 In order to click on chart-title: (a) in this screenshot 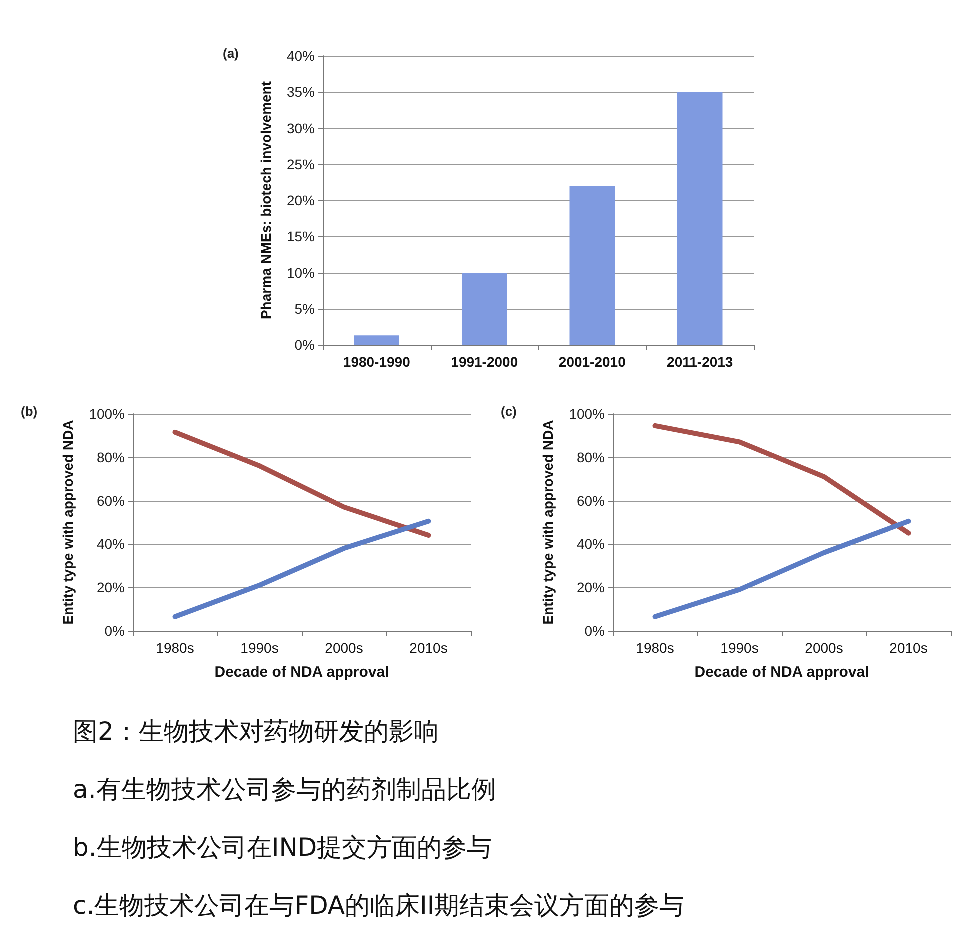, I will do `click(231, 53)`.